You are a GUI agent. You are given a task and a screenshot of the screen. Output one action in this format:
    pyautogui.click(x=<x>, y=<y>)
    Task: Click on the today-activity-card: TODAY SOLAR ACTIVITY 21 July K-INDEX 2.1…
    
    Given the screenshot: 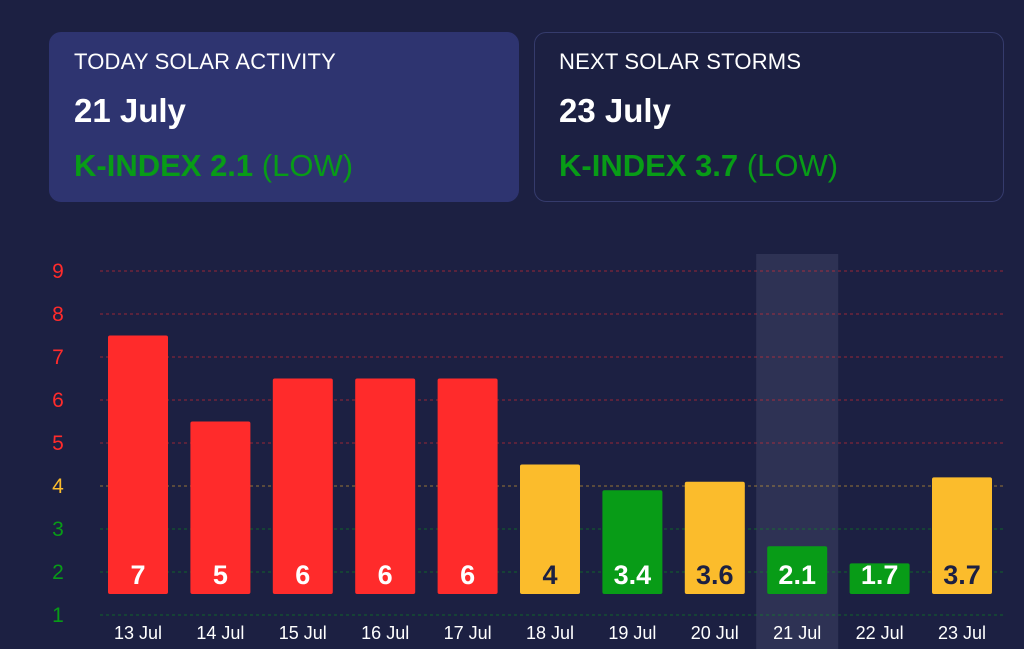 What is the action you would take?
    pyautogui.click(x=284, y=117)
    